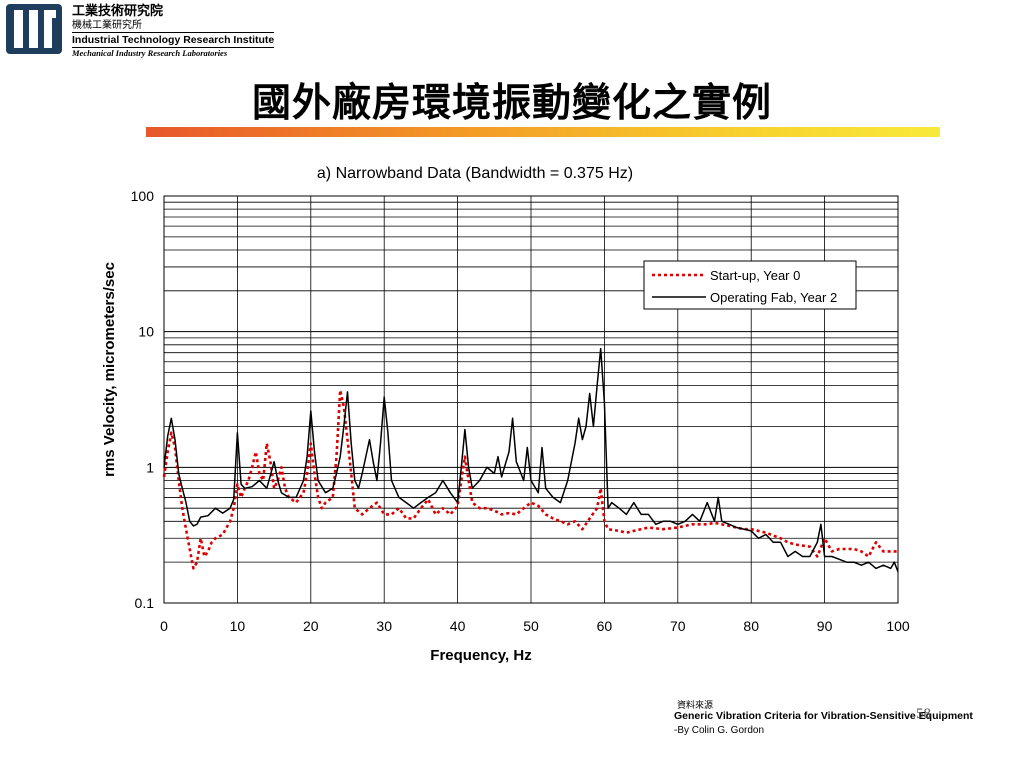 The height and width of the screenshot is (768, 1024). Describe the element at coordinates (923, 714) in the screenshot. I see `page-number: 58` at that location.